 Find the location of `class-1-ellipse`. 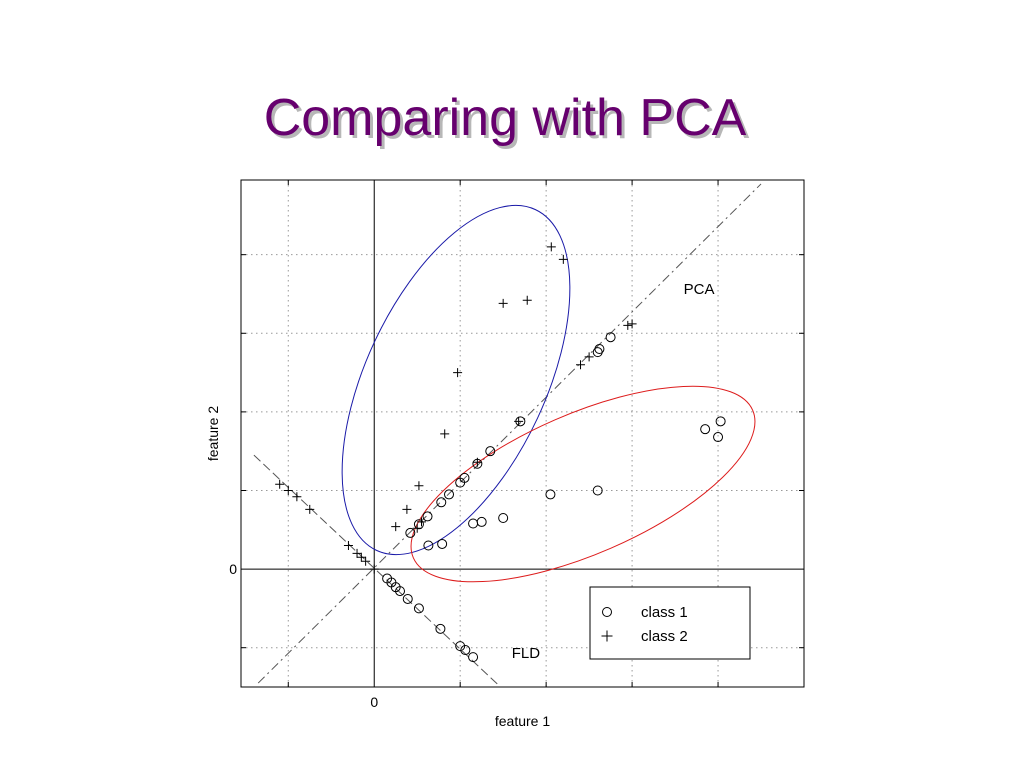

class-1-ellipse is located at coordinates (583, 484).